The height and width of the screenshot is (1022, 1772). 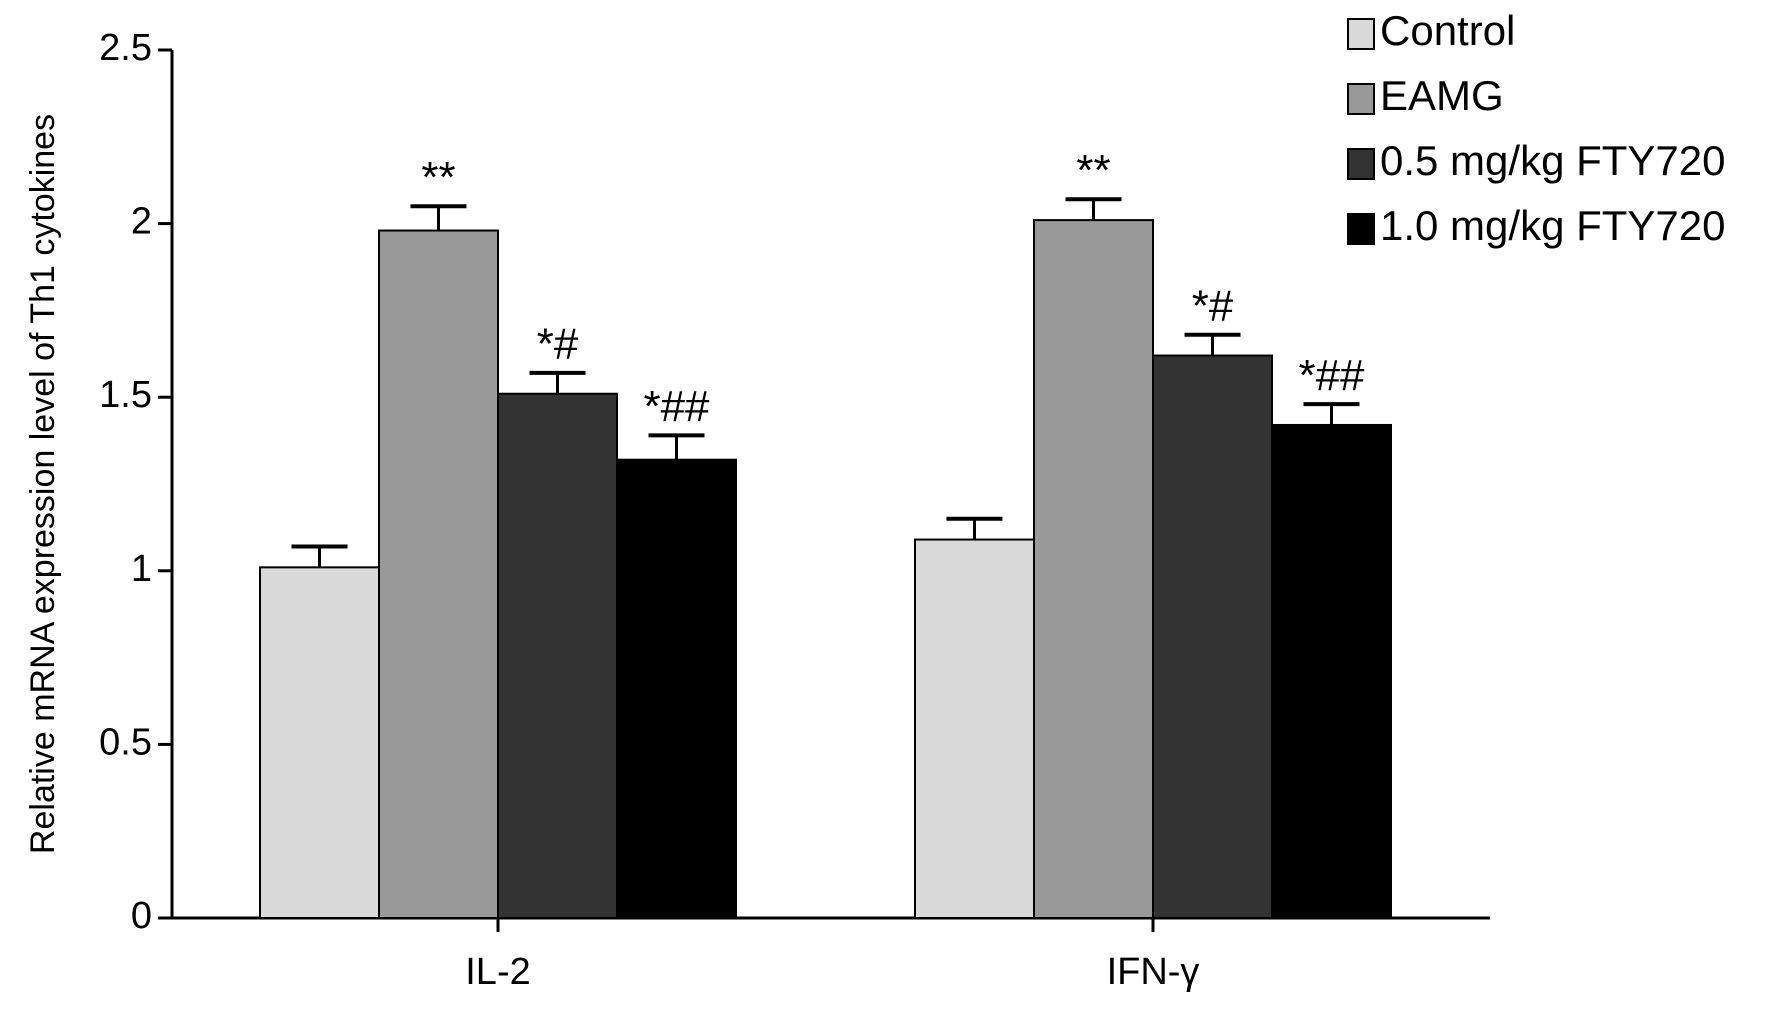 I want to click on y-tick-label: 1.5, so click(x=125, y=395).